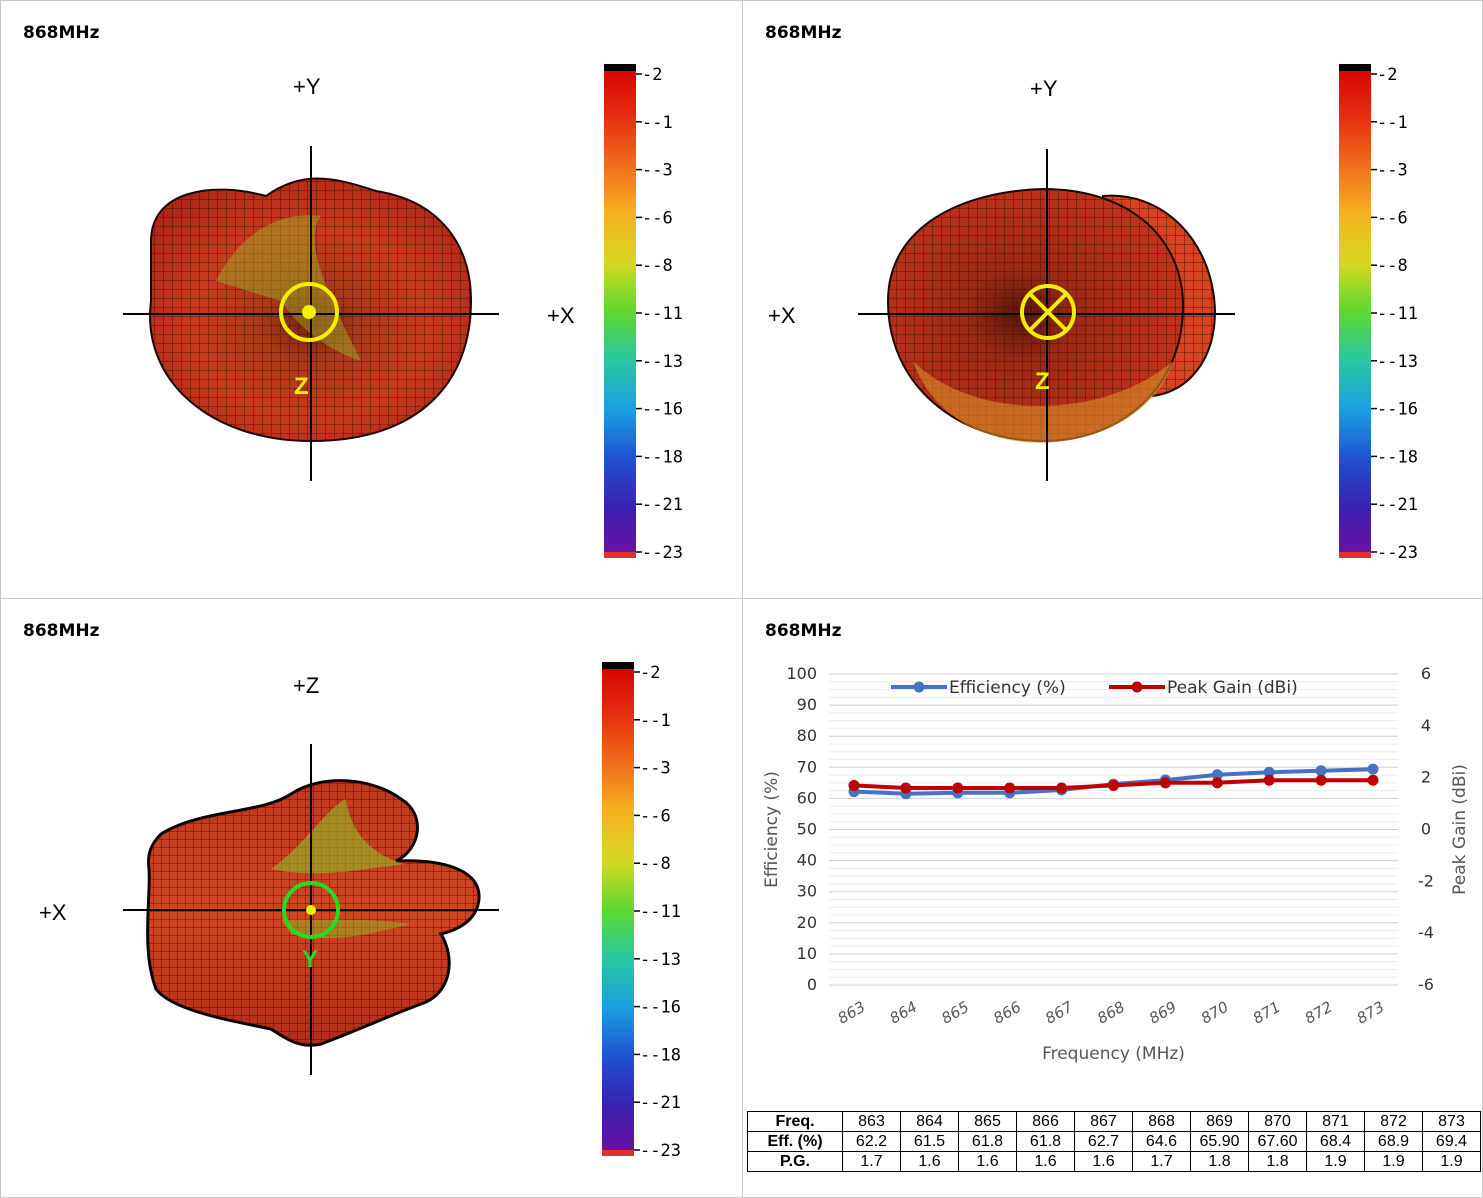 The height and width of the screenshot is (1198, 1483). Describe the element at coordinates (1460, 829) in the screenshot. I see `y2-axis-title: Peak Gain (dBi)` at that location.